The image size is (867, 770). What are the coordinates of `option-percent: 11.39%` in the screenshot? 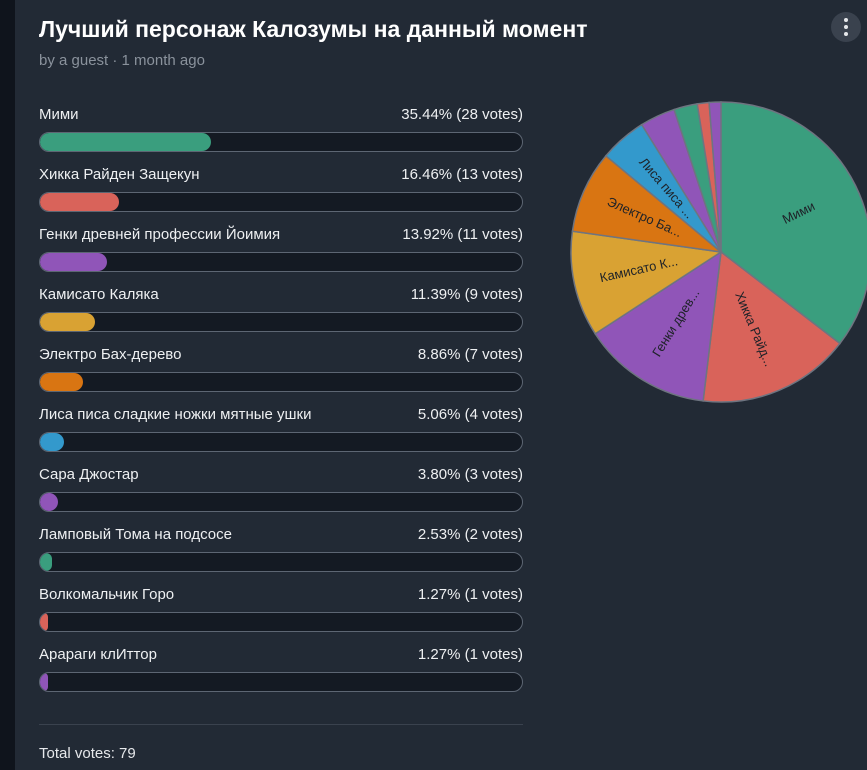 It's located at (435, 294).